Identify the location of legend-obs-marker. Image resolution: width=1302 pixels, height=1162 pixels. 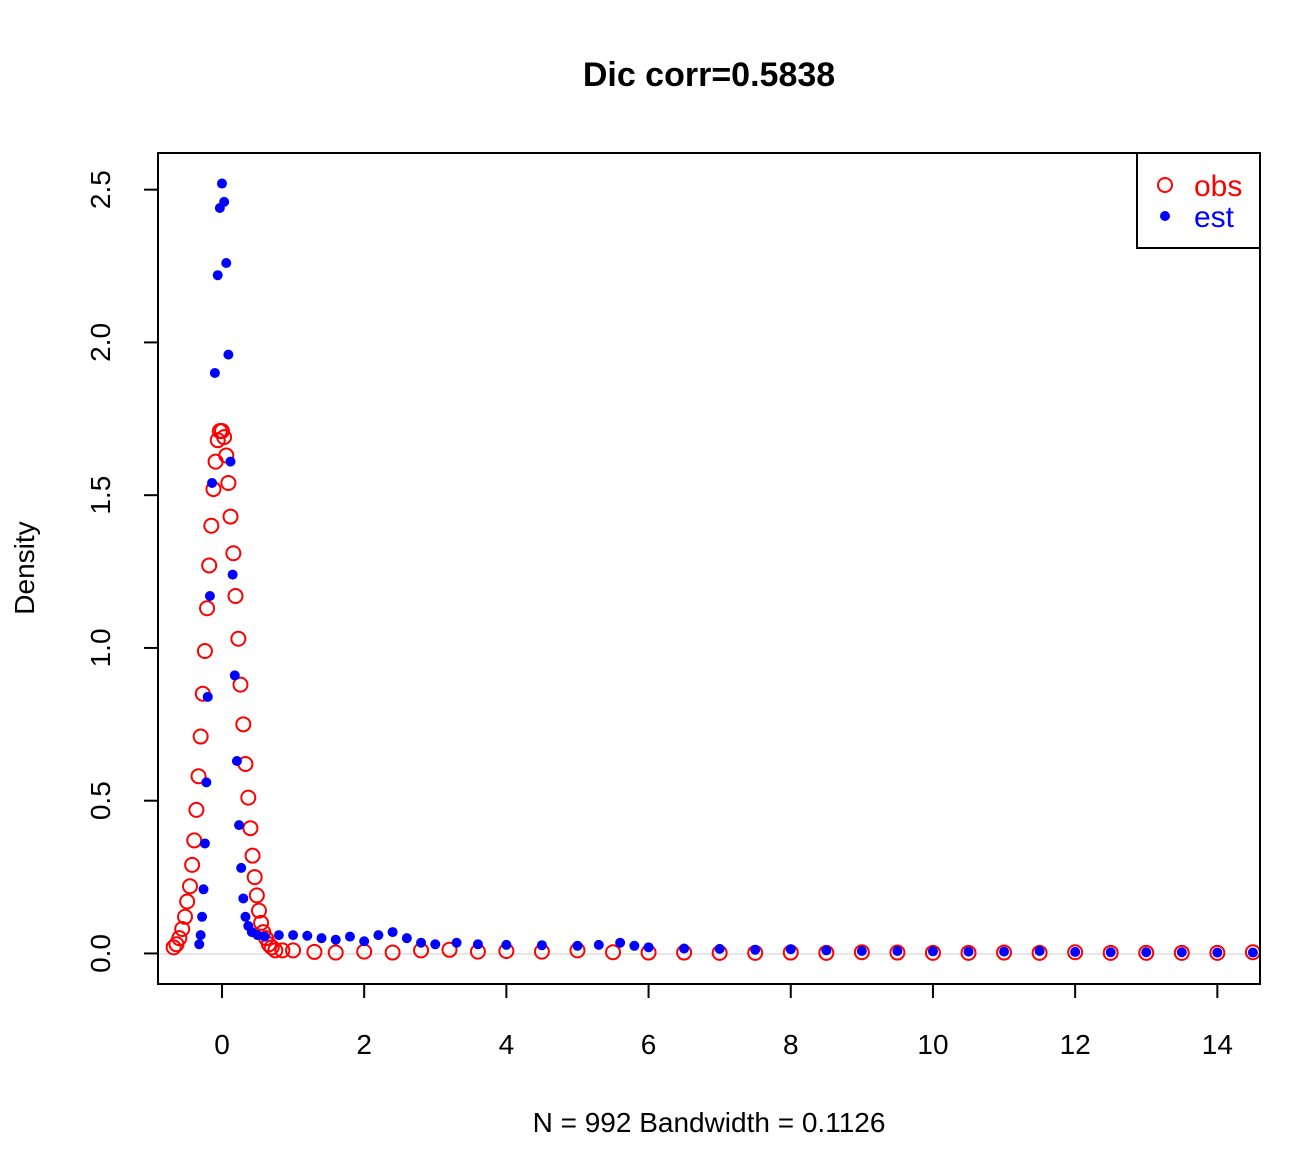
(1165, 185).